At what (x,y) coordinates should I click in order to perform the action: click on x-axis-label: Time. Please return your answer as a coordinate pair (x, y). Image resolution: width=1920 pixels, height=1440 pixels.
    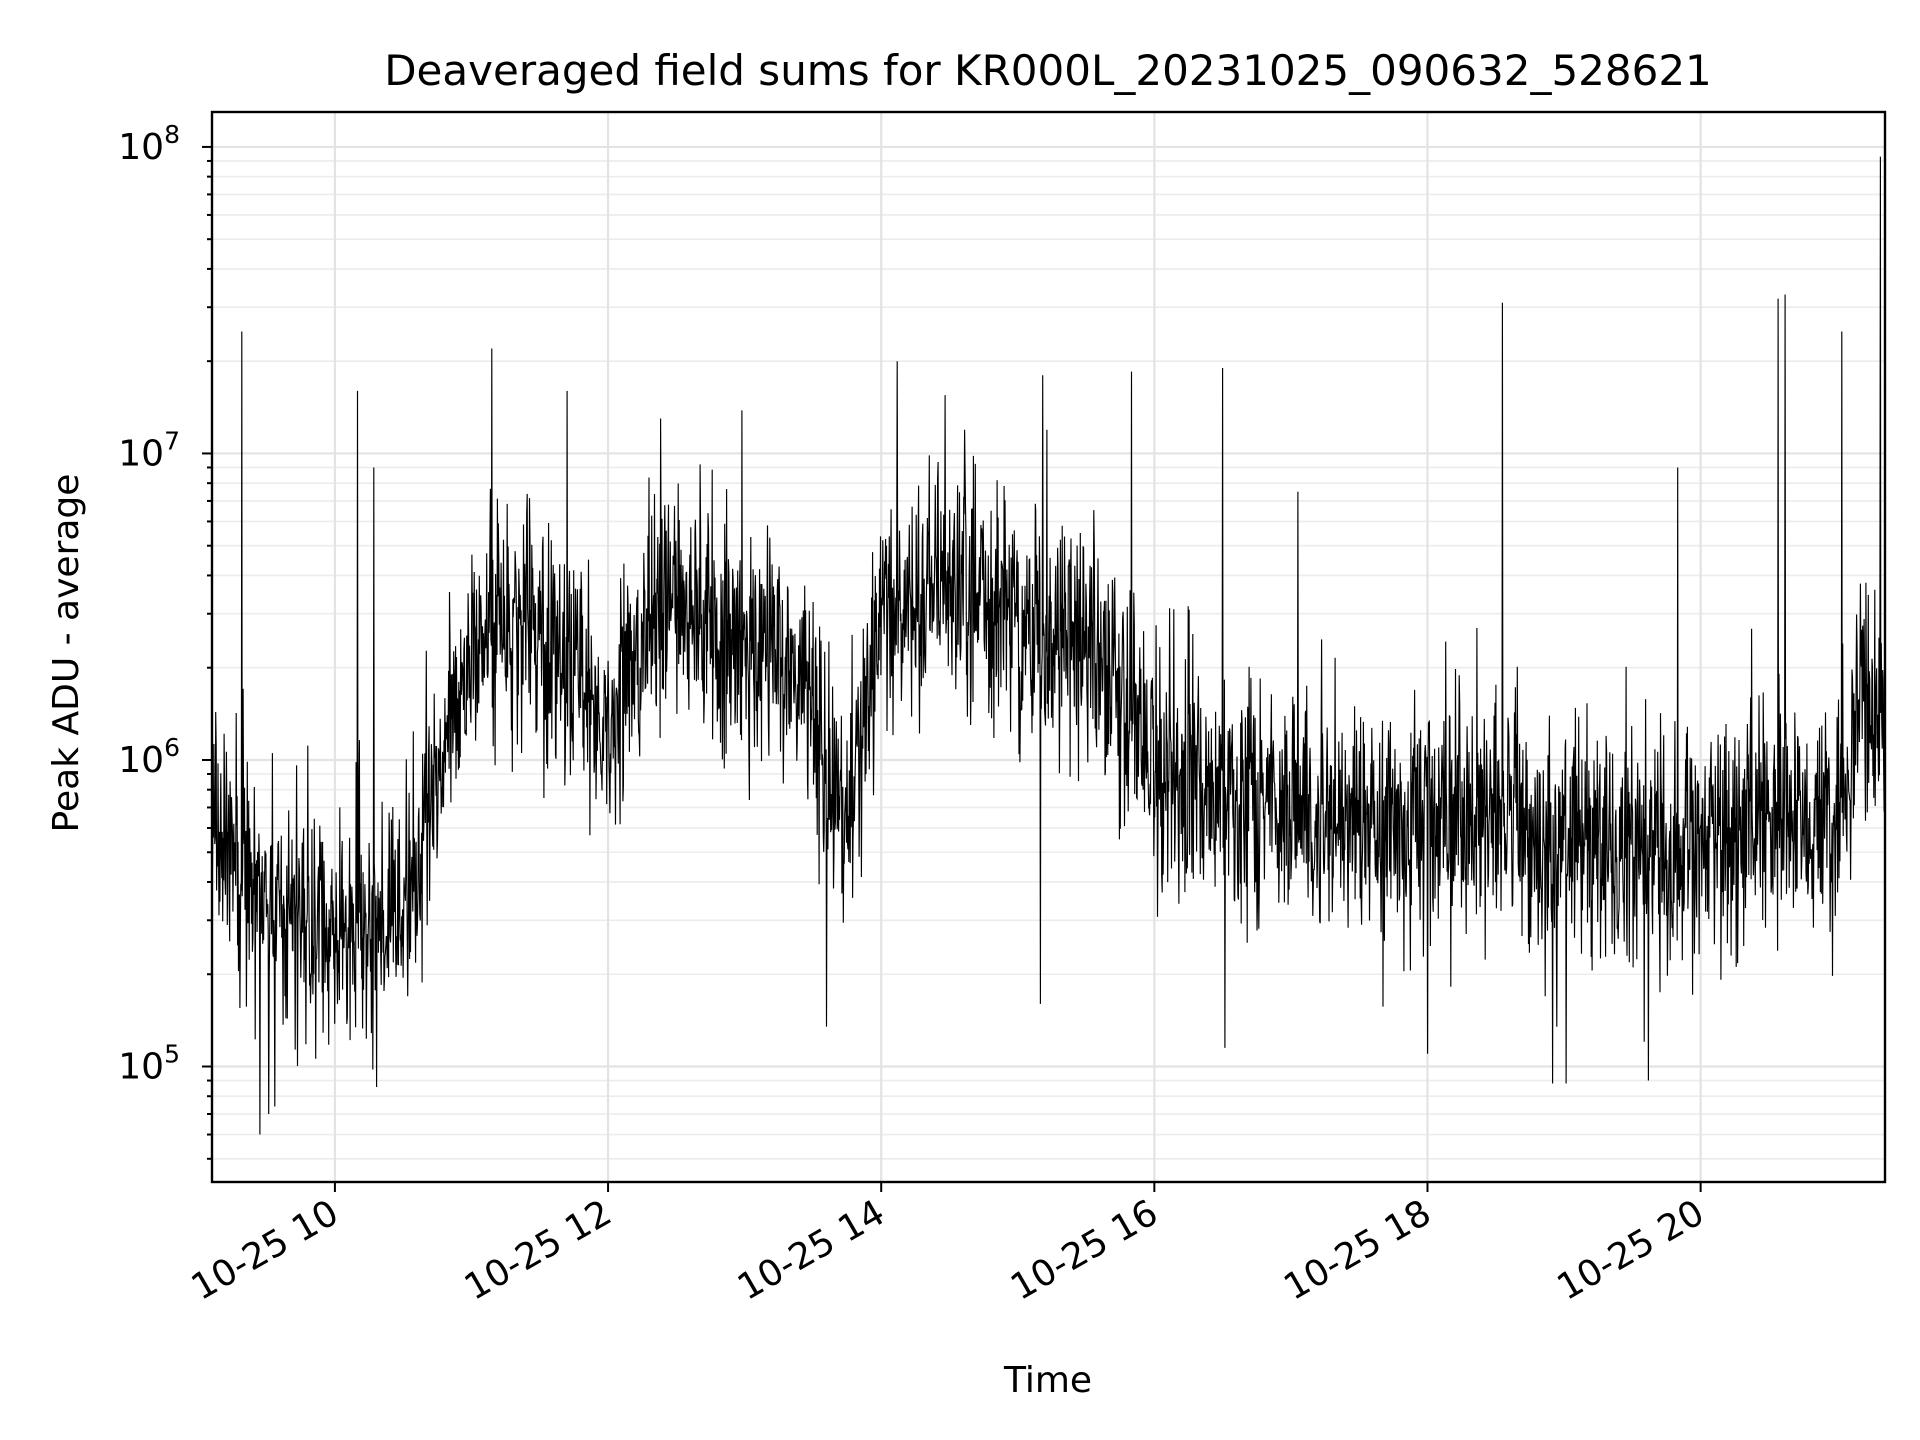
    Looking at the image, I should click on (1047, 1380).